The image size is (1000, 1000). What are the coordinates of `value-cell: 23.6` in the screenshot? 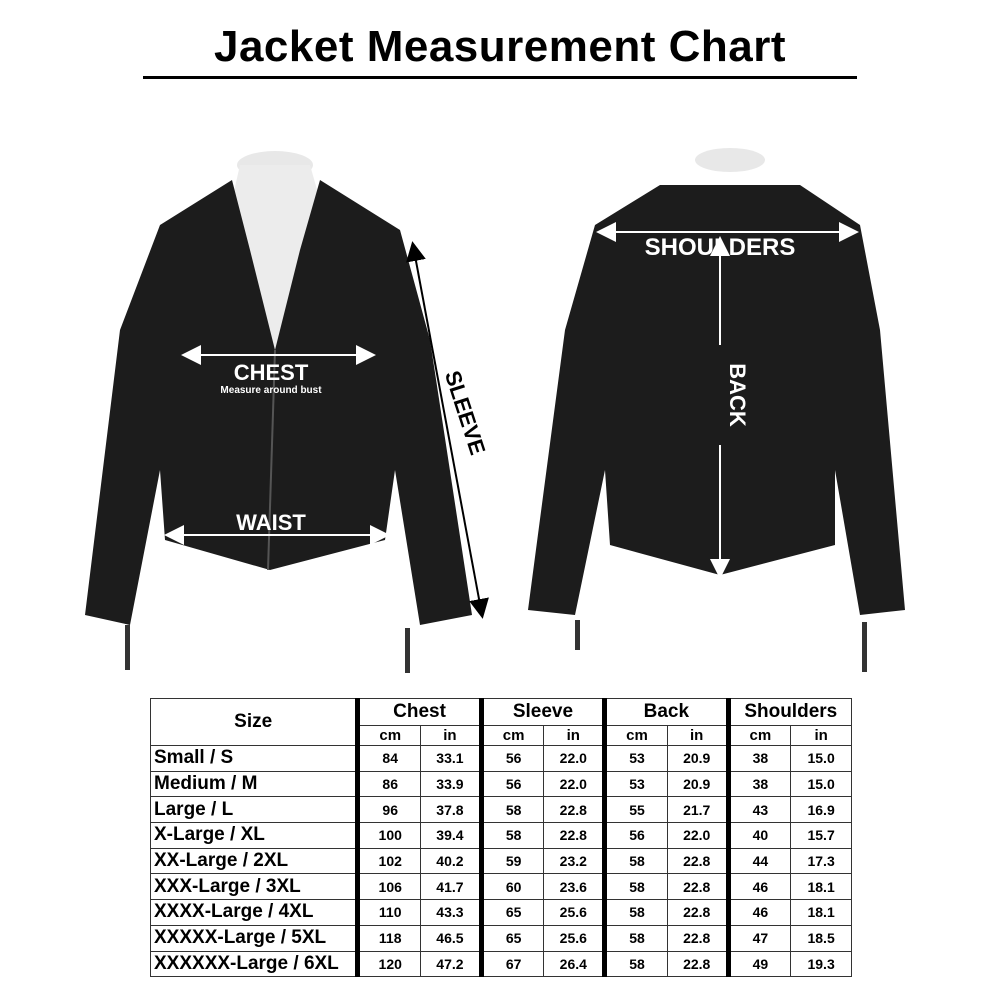 It's located at (574, 887).